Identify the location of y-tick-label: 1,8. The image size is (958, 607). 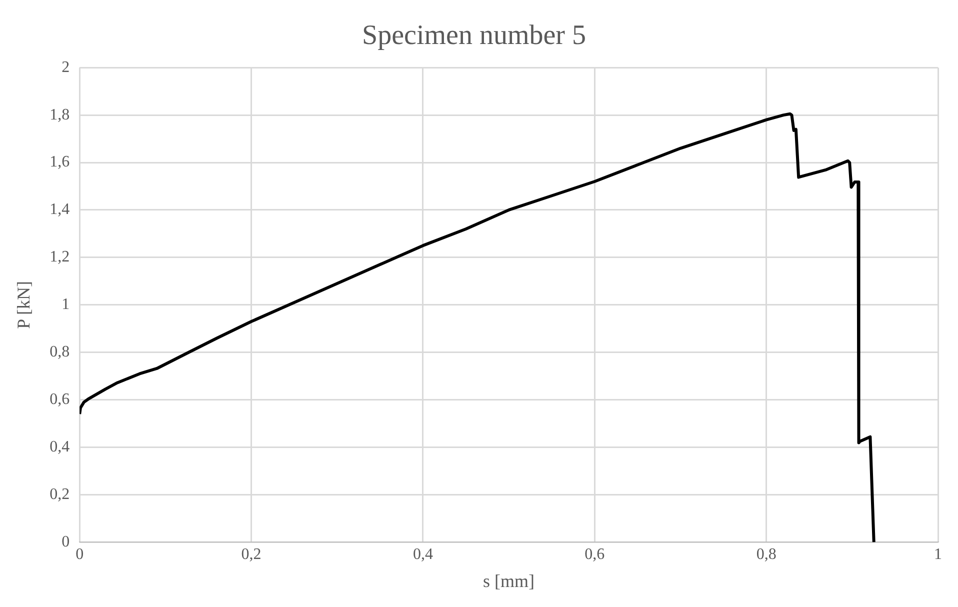
(60, 115).